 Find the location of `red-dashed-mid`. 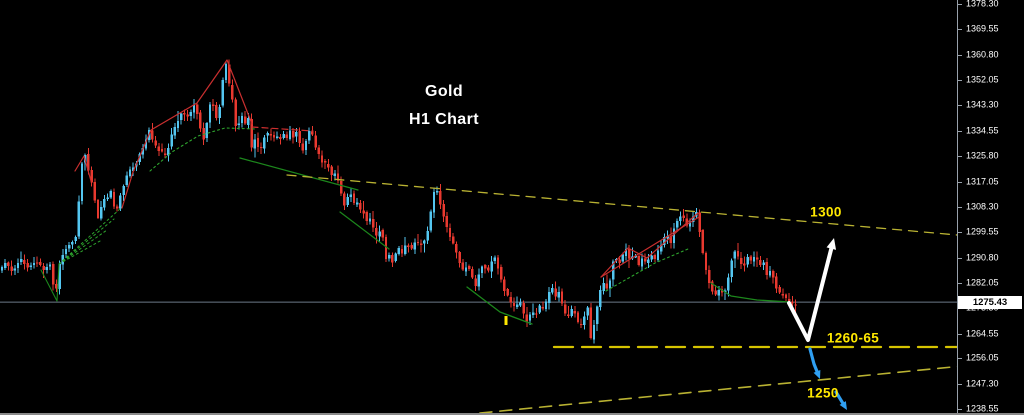

red-dashed-mid is located at coordinates (282, 129).